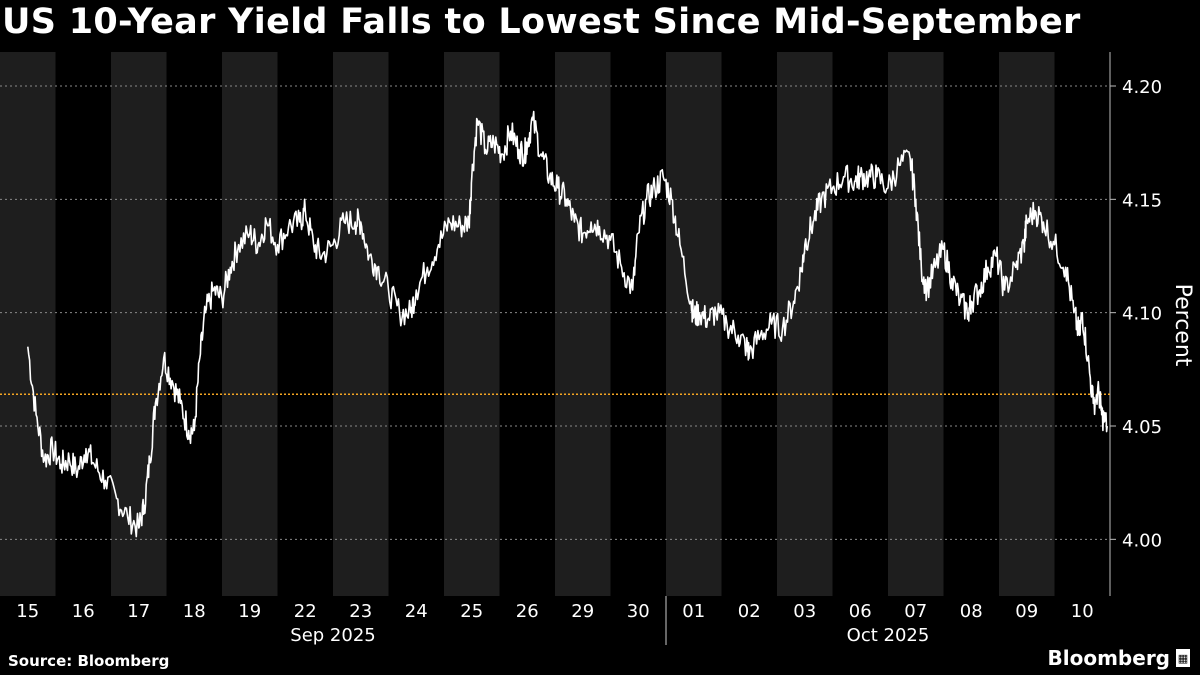  I want to click on x-tick-label: 29, so click(582, 611).